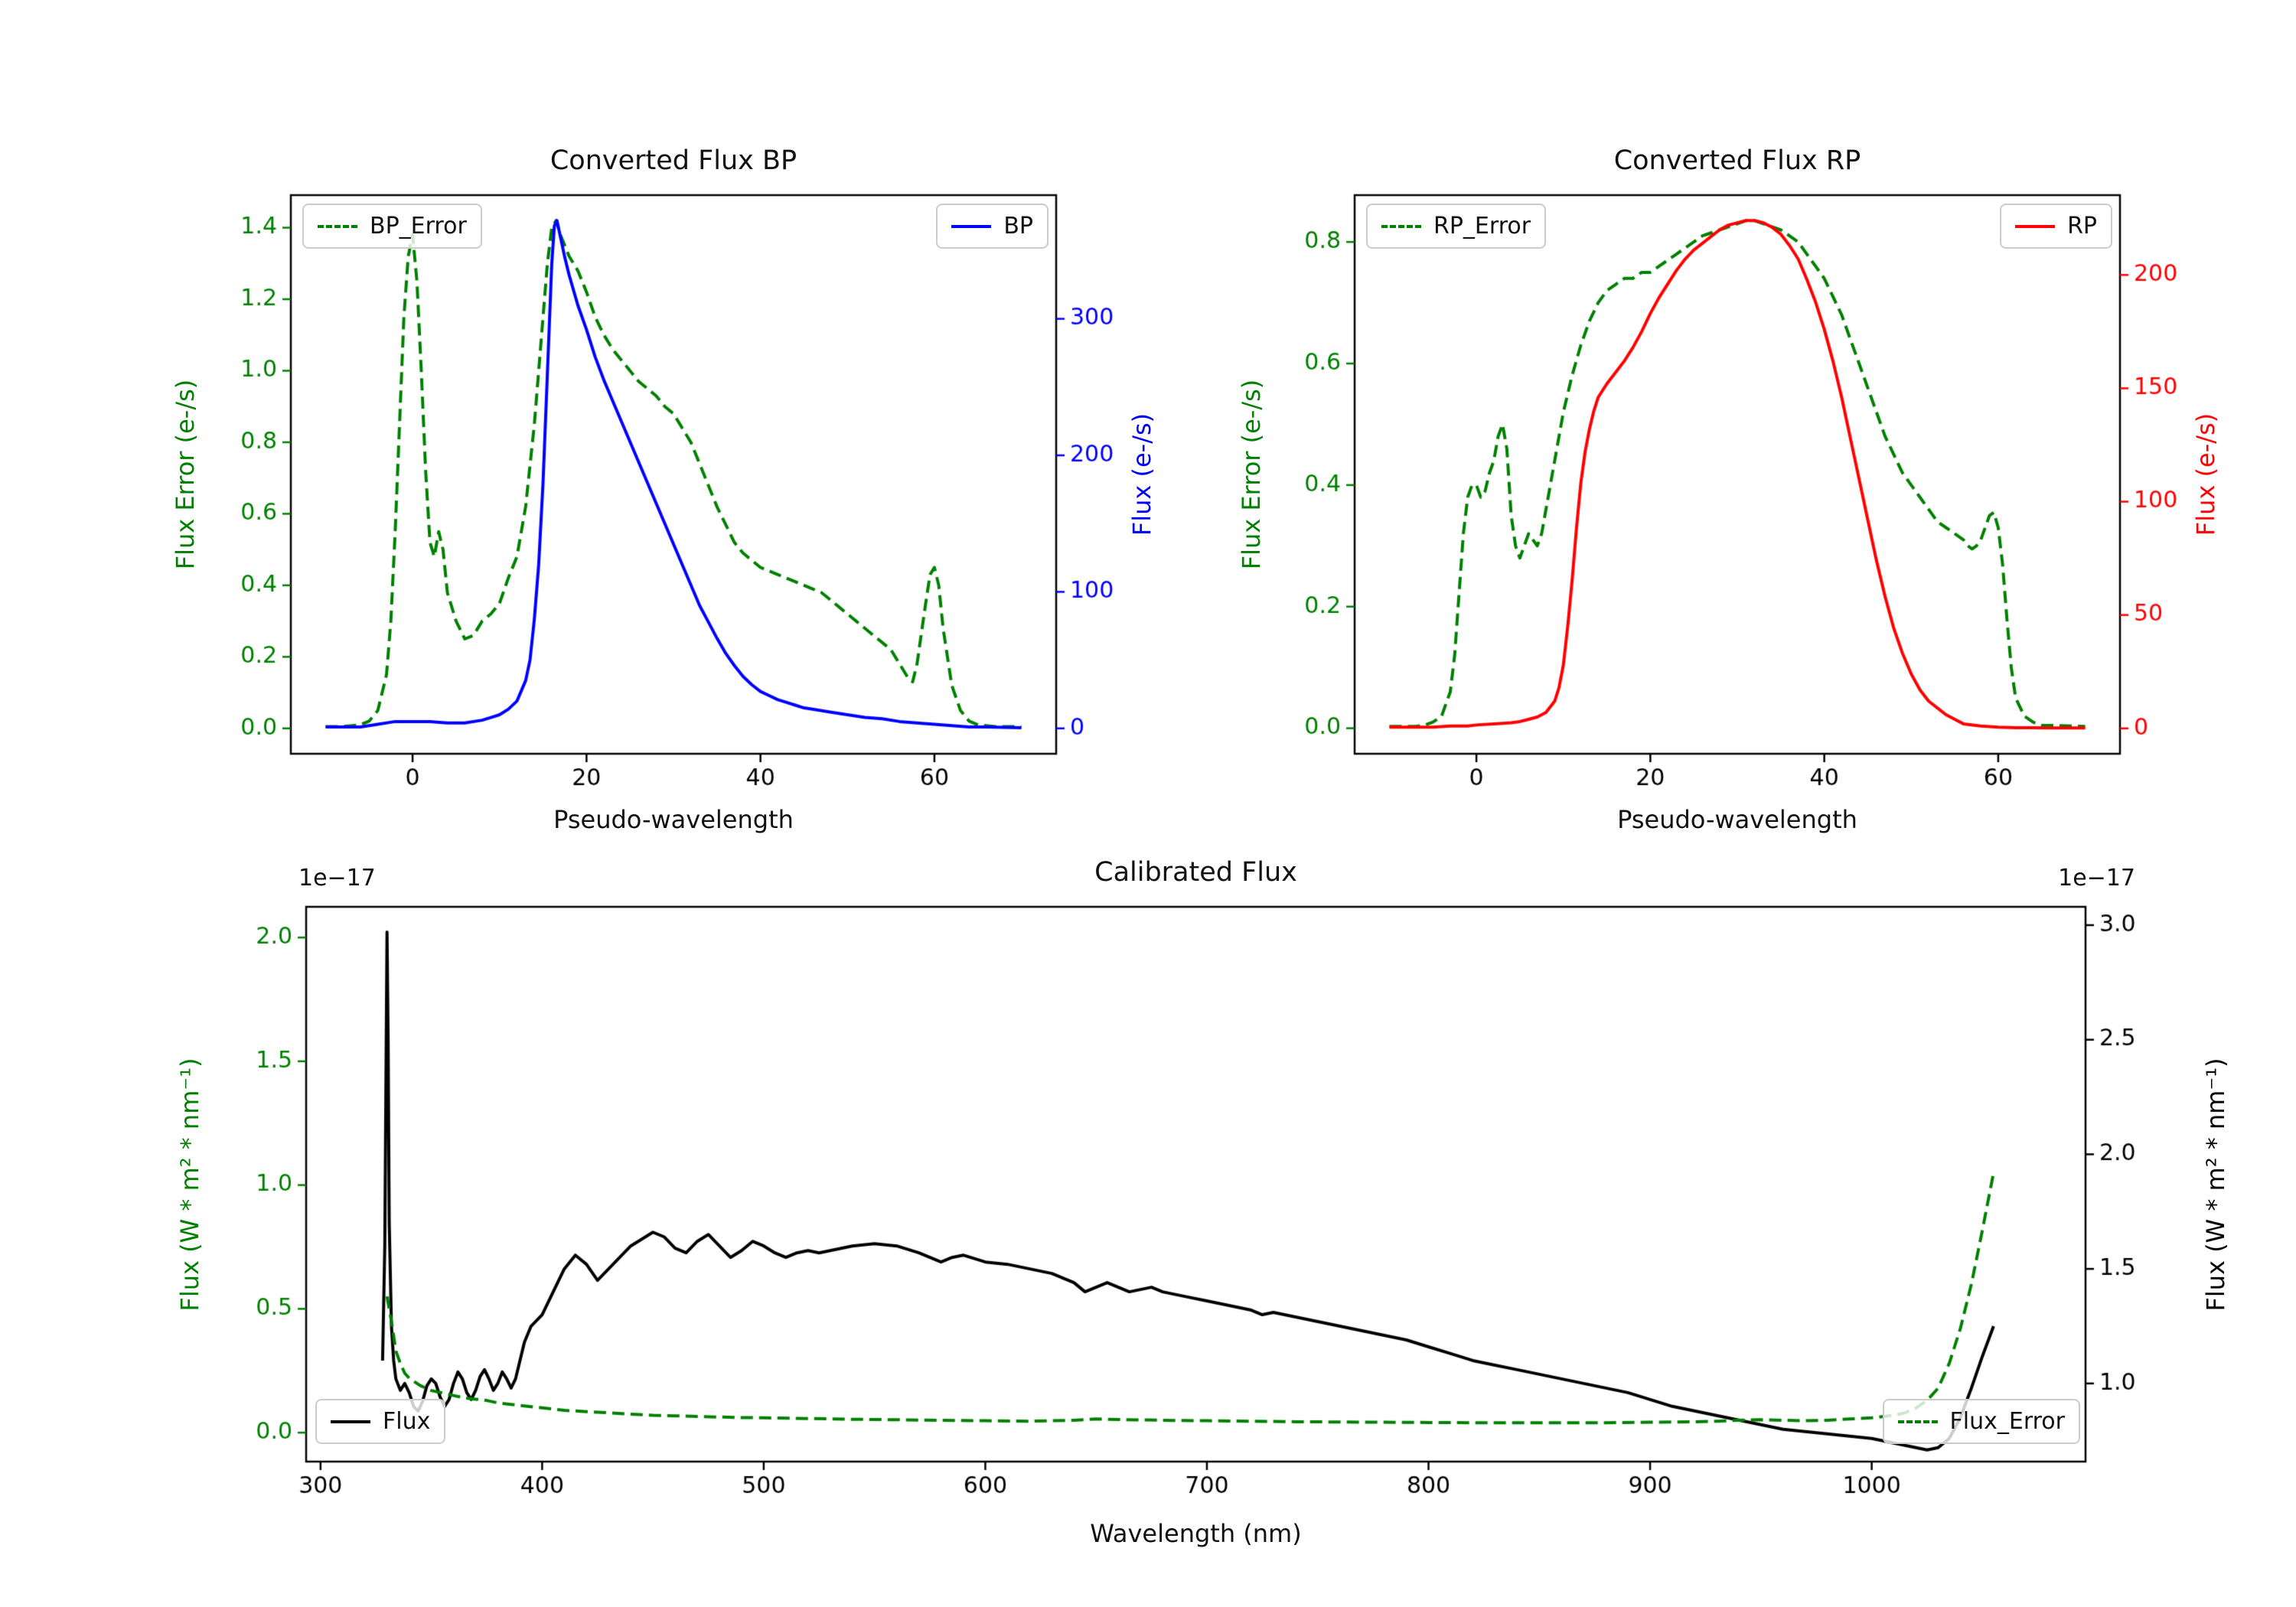 Image resolution: width=2296 pixels, height=1607 pixels. What do you see at coordinates (418, 226) in the screenshot?
I see `legend-label: BP_Error` at bounding box center [418, 226].